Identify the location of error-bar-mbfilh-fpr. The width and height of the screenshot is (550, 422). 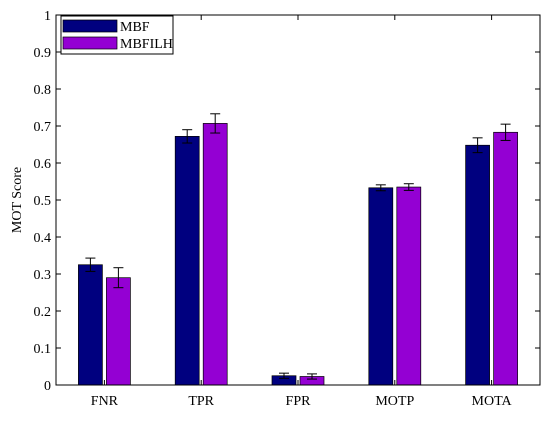
(312, 376).